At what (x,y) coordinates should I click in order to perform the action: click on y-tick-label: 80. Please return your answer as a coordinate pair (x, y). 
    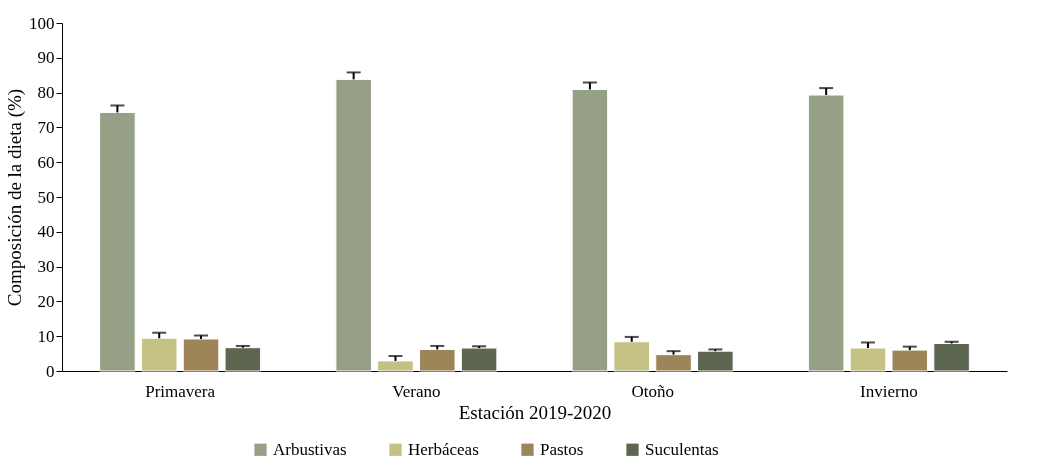
    Looking at the image, I should click on (46, 93).